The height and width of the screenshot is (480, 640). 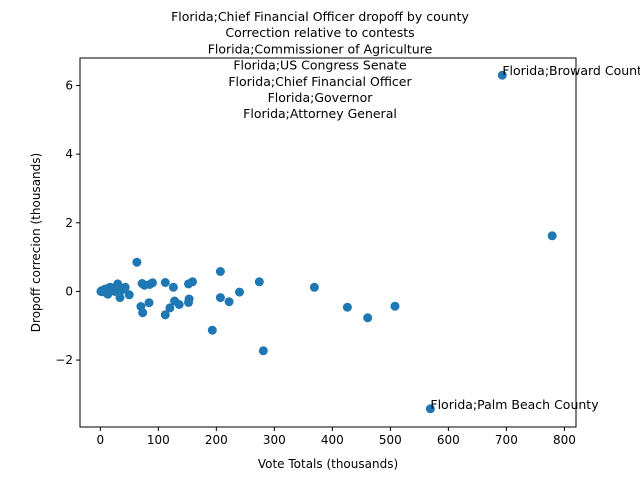 I want to click on title-line: Florida;Attorney General, so click(x=320, y=113).